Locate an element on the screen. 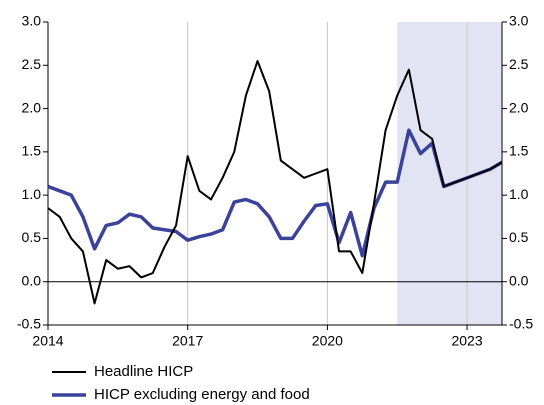 This screenshot has width=544, height=405. y2-tick-label: 0.0 is located at coordinates (519, 280).